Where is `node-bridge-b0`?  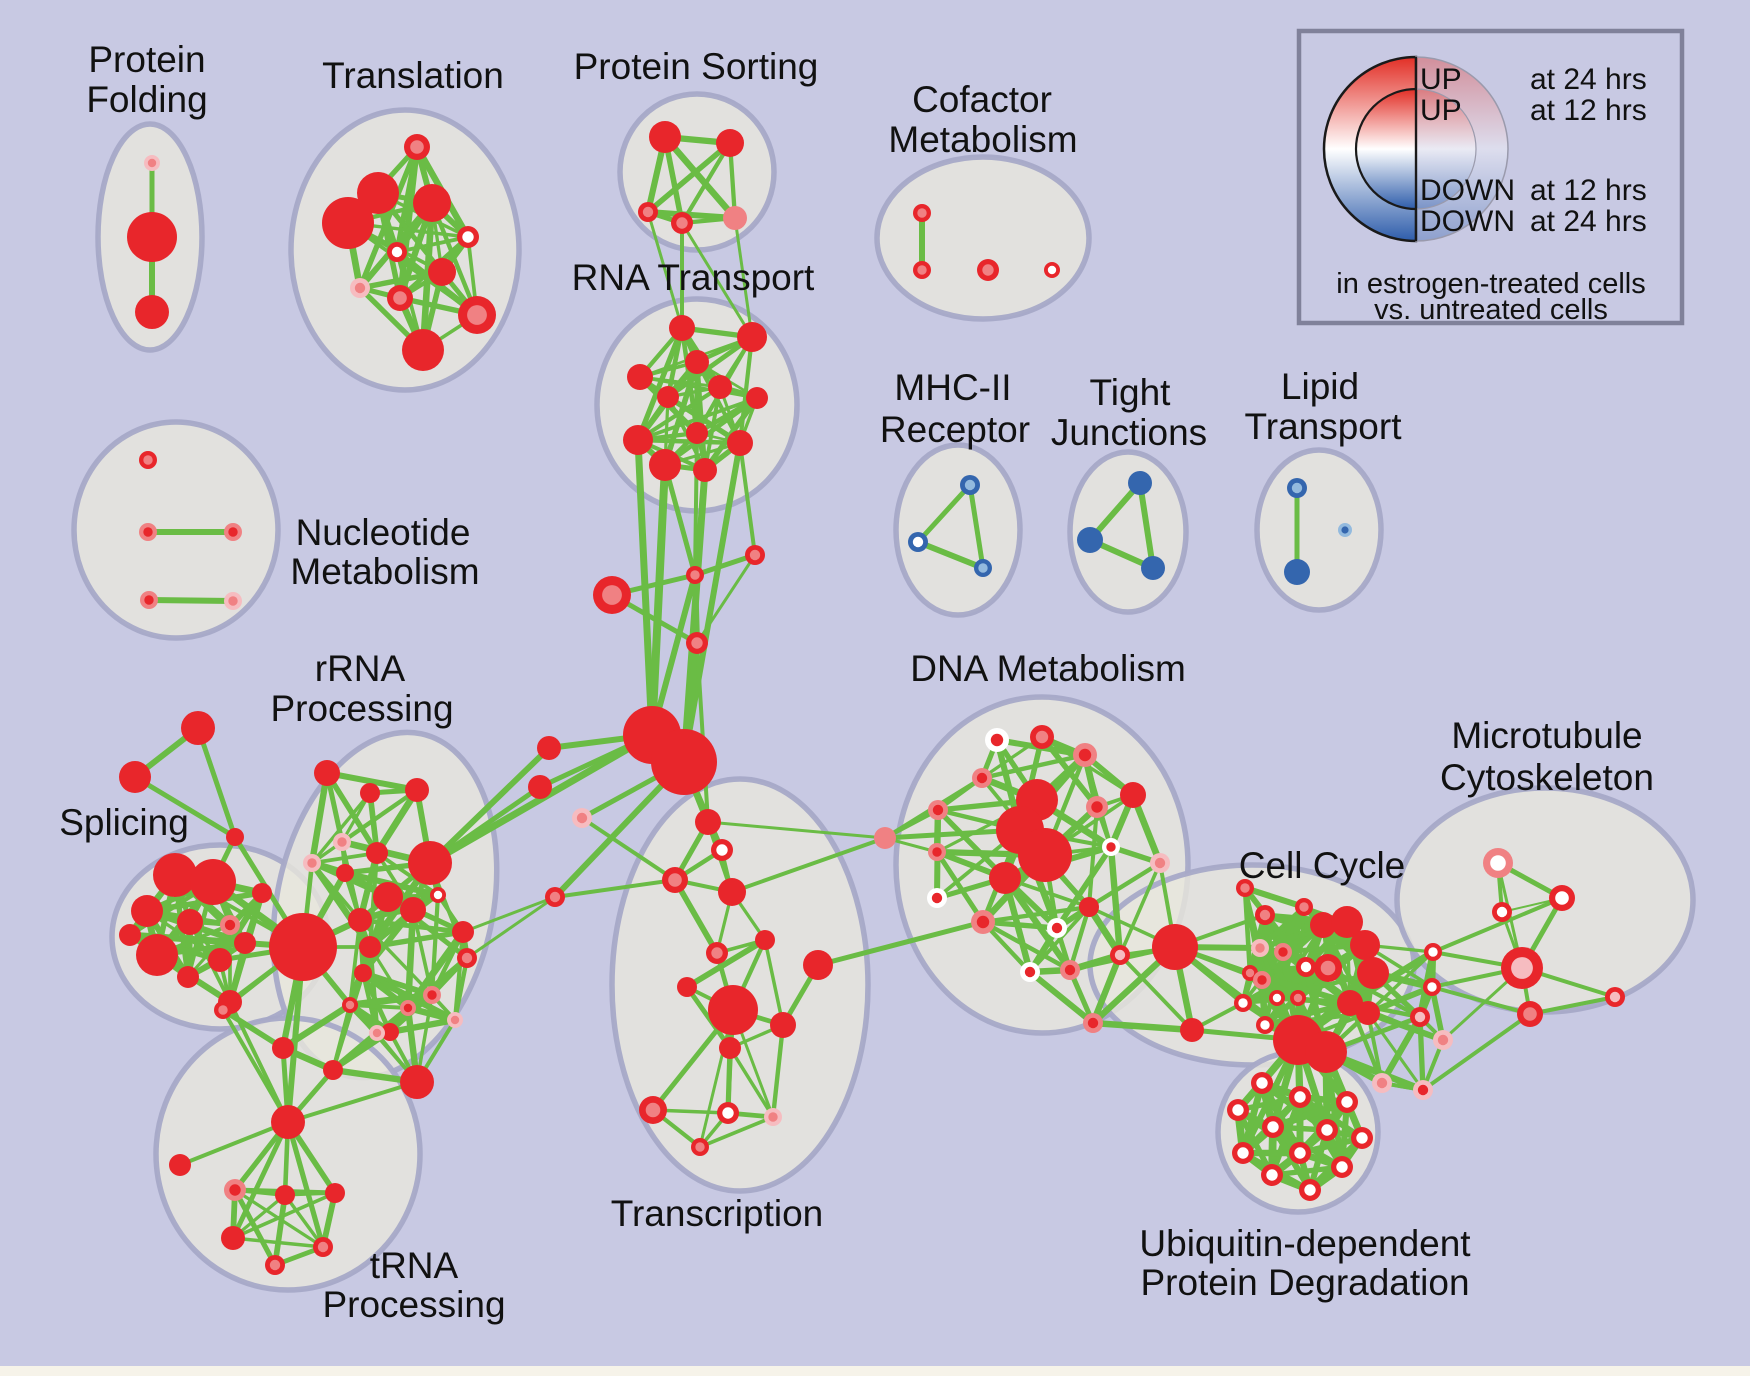
node-bridge-b0 is located at coordinates (612, 595).